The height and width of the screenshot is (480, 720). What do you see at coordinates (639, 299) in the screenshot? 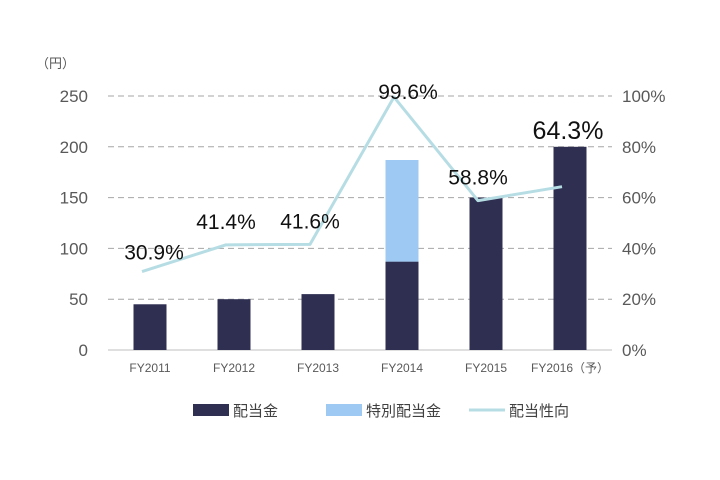
I see `y-right-tick-label: 20%` at bounding box center [639, 299].